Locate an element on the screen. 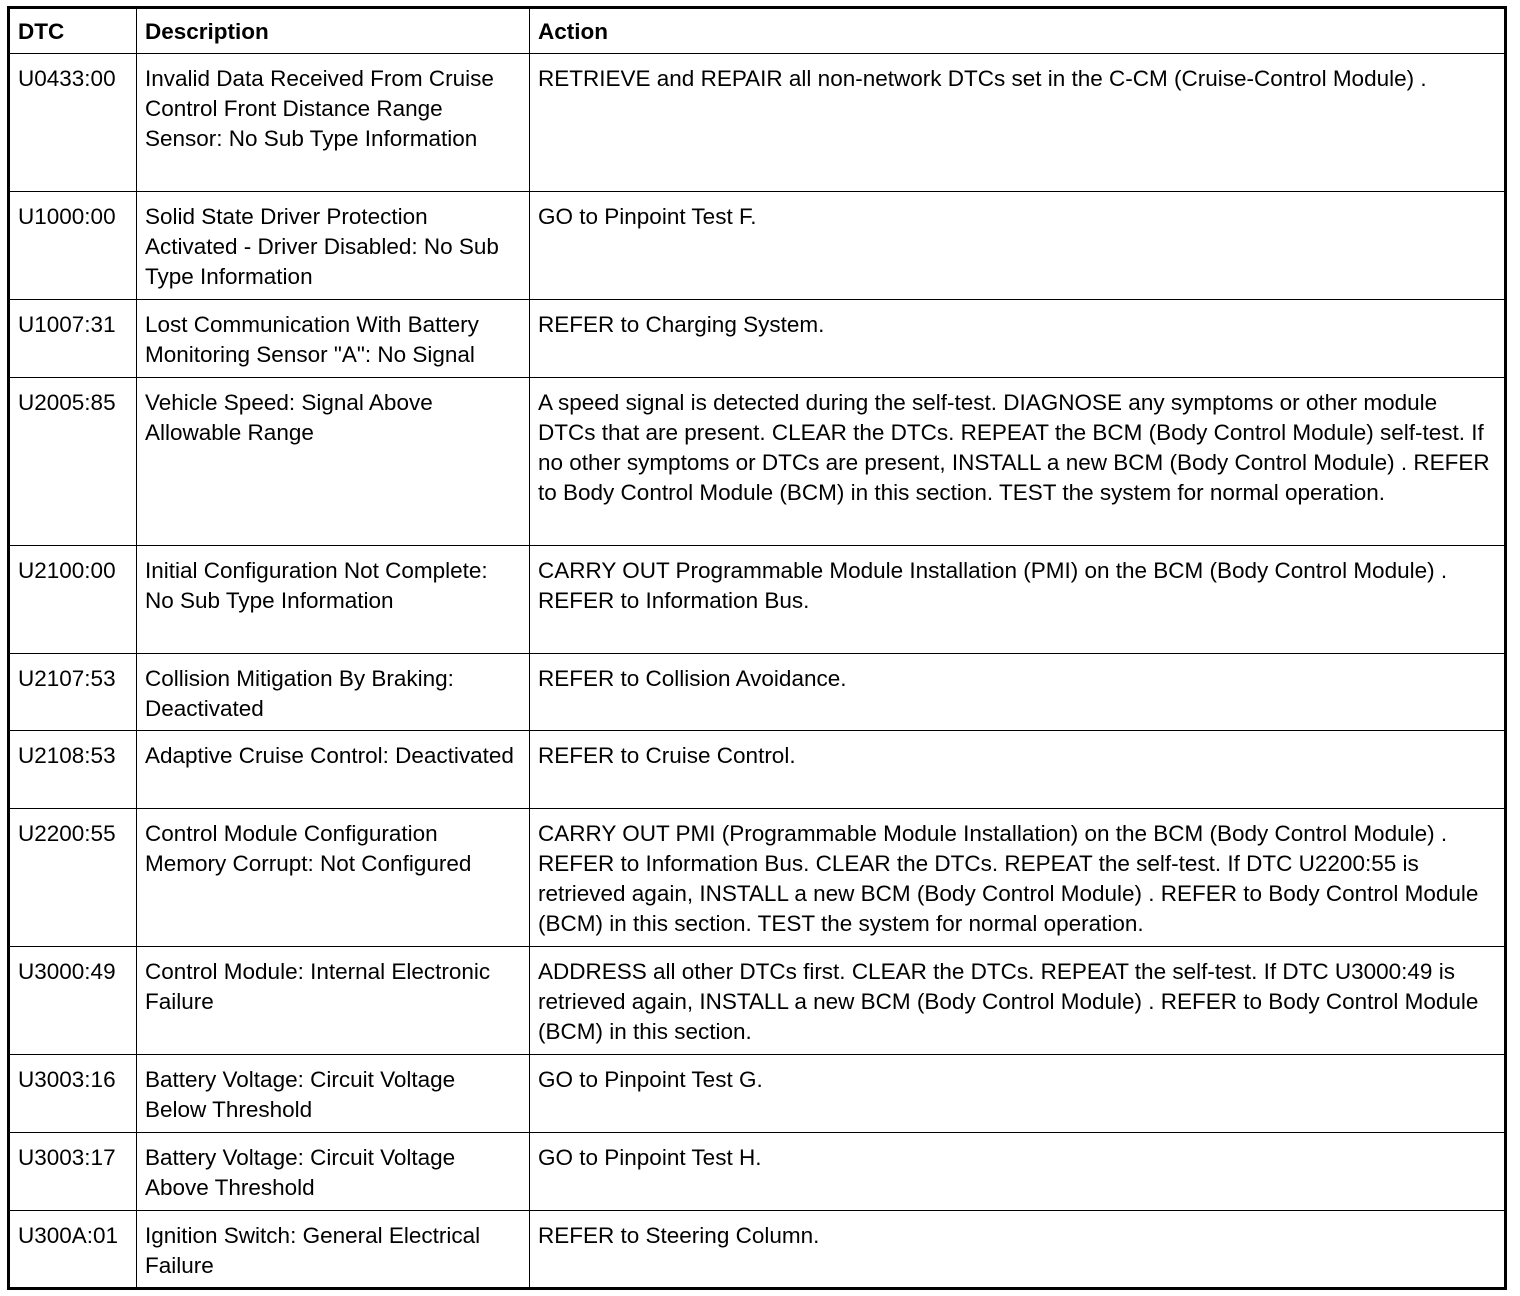 The image size is (1520, 1296). header-action: Action is located at coordinates (1017, 30).